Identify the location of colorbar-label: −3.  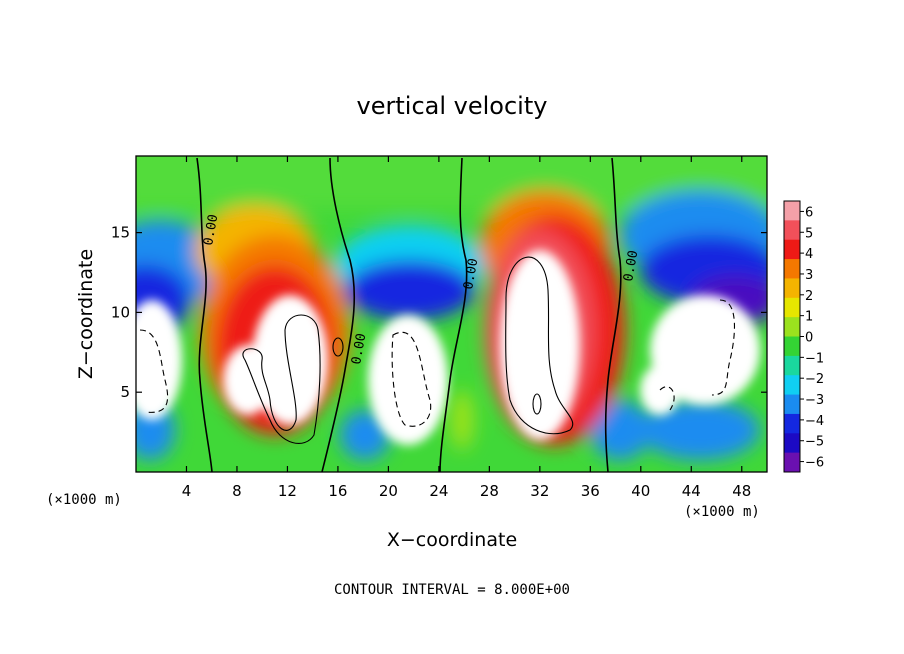
(814, 400).